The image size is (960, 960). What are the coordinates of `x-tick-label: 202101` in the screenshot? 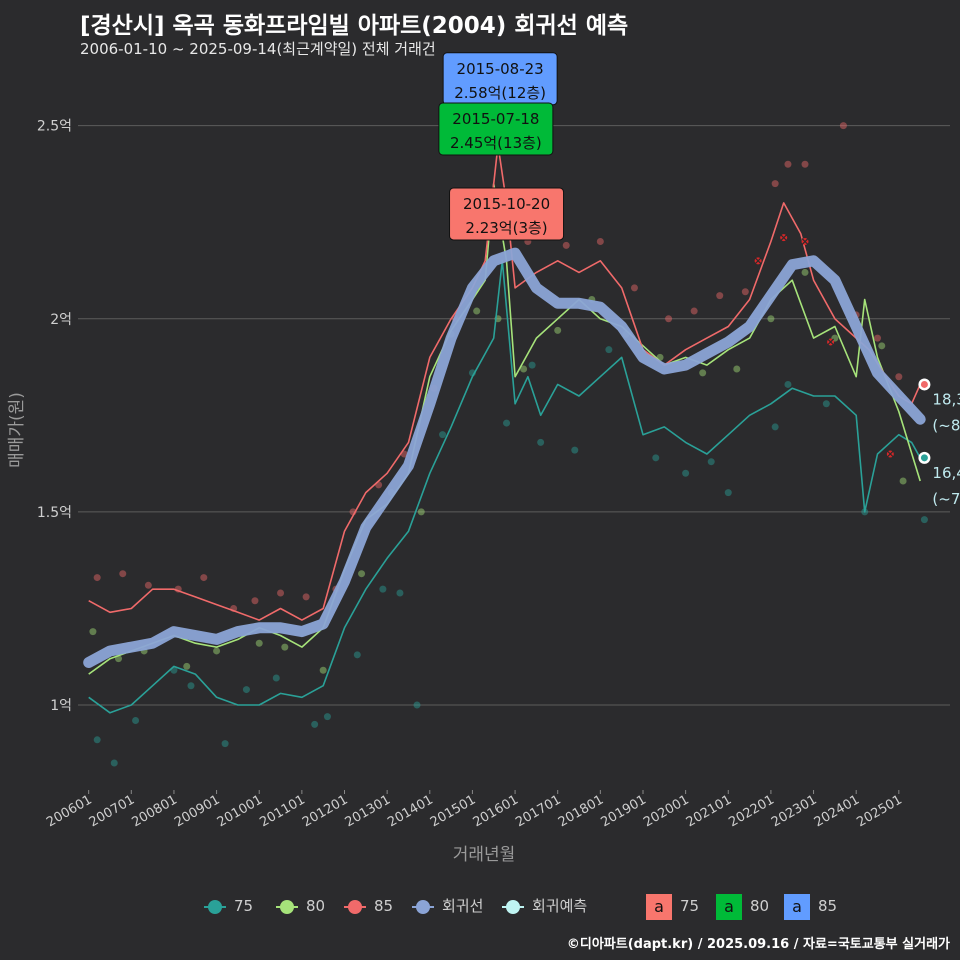 It's located at (709, 811).